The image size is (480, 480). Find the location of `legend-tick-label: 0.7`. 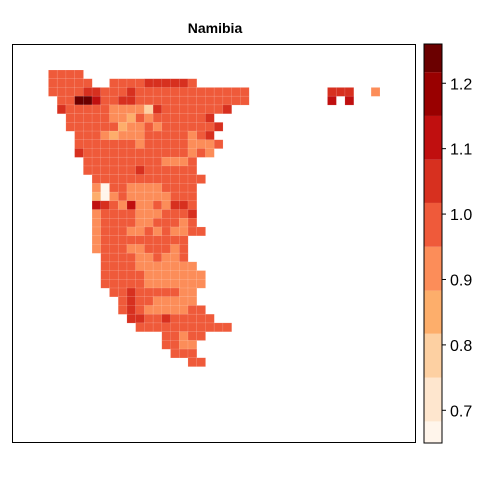

legend-tick-label: 0.7 is located at coordinates (461, 411).